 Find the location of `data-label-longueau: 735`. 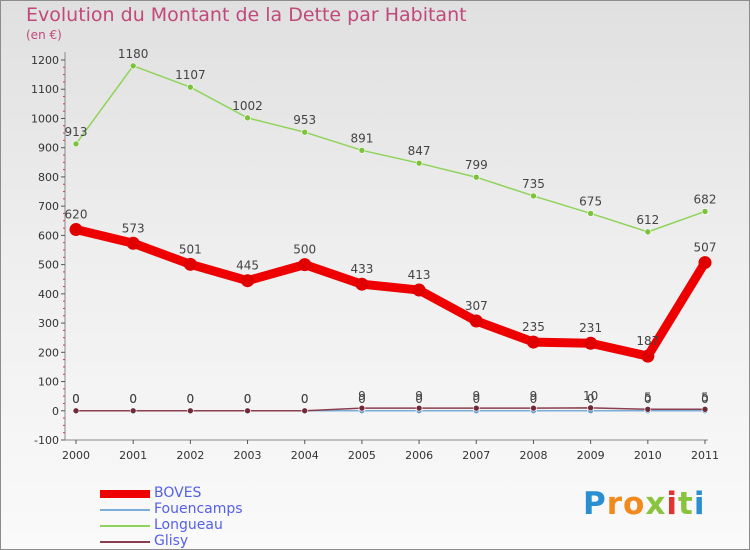

data-label-longueau: 735 is located at coordinates (533, 184).